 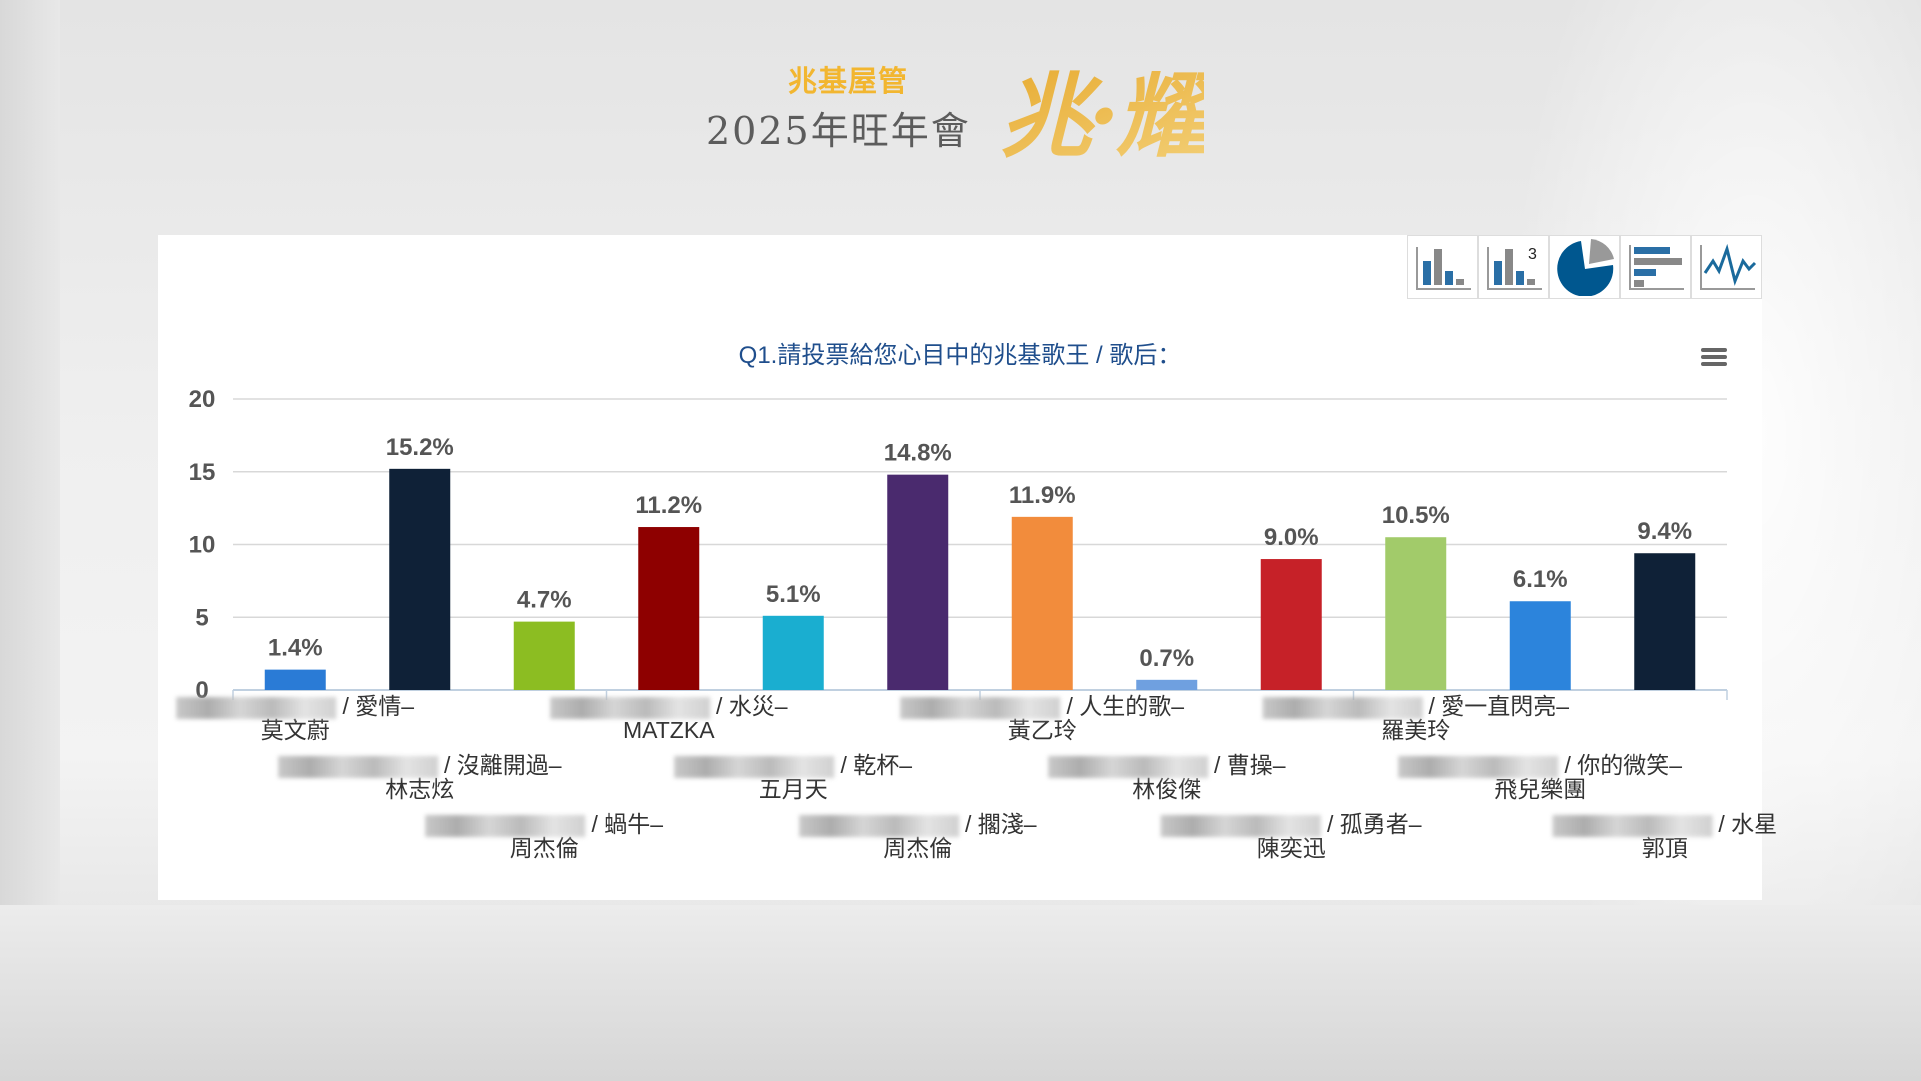 What do you see at coordinates (201, 617) in the screenshot?
I see `y-tick-label: 5` at bounding box center [201, 617].